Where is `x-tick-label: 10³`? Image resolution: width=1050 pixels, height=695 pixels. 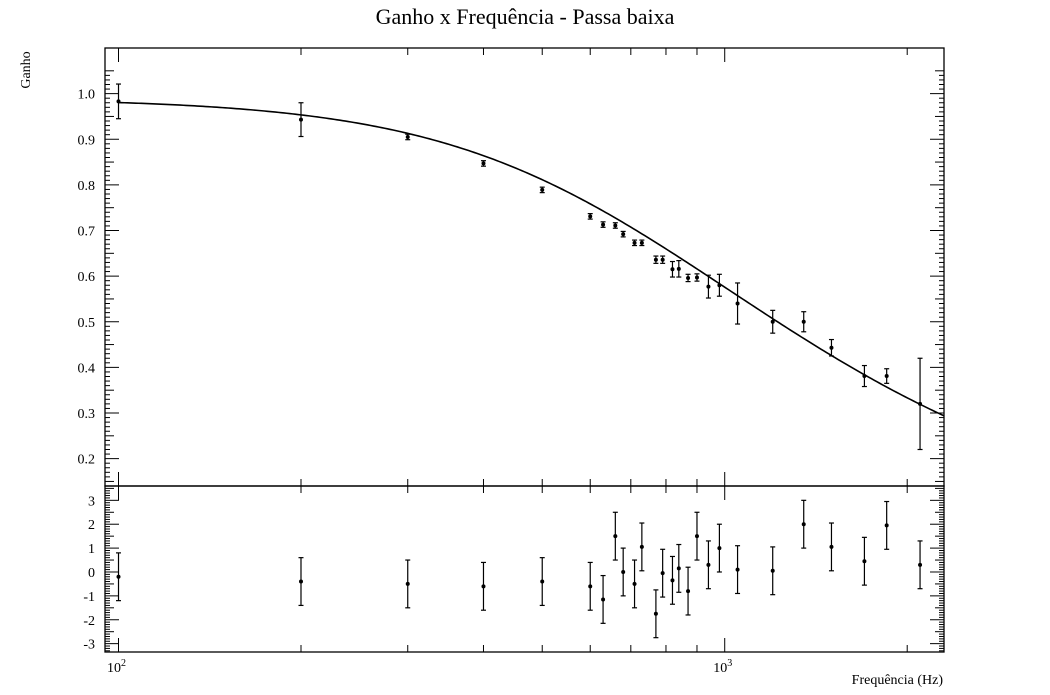
x-tick-label: 10³ is located at coordinates (722, 667).